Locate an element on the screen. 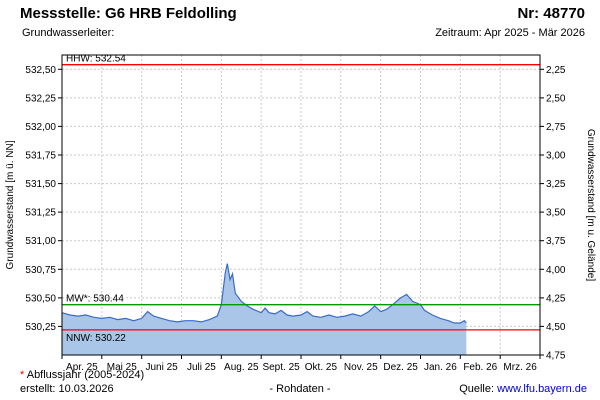 The width and height of the screenshot is (600, 400). x-tick-label: Juni 25 is located at coordinates (161, 367).